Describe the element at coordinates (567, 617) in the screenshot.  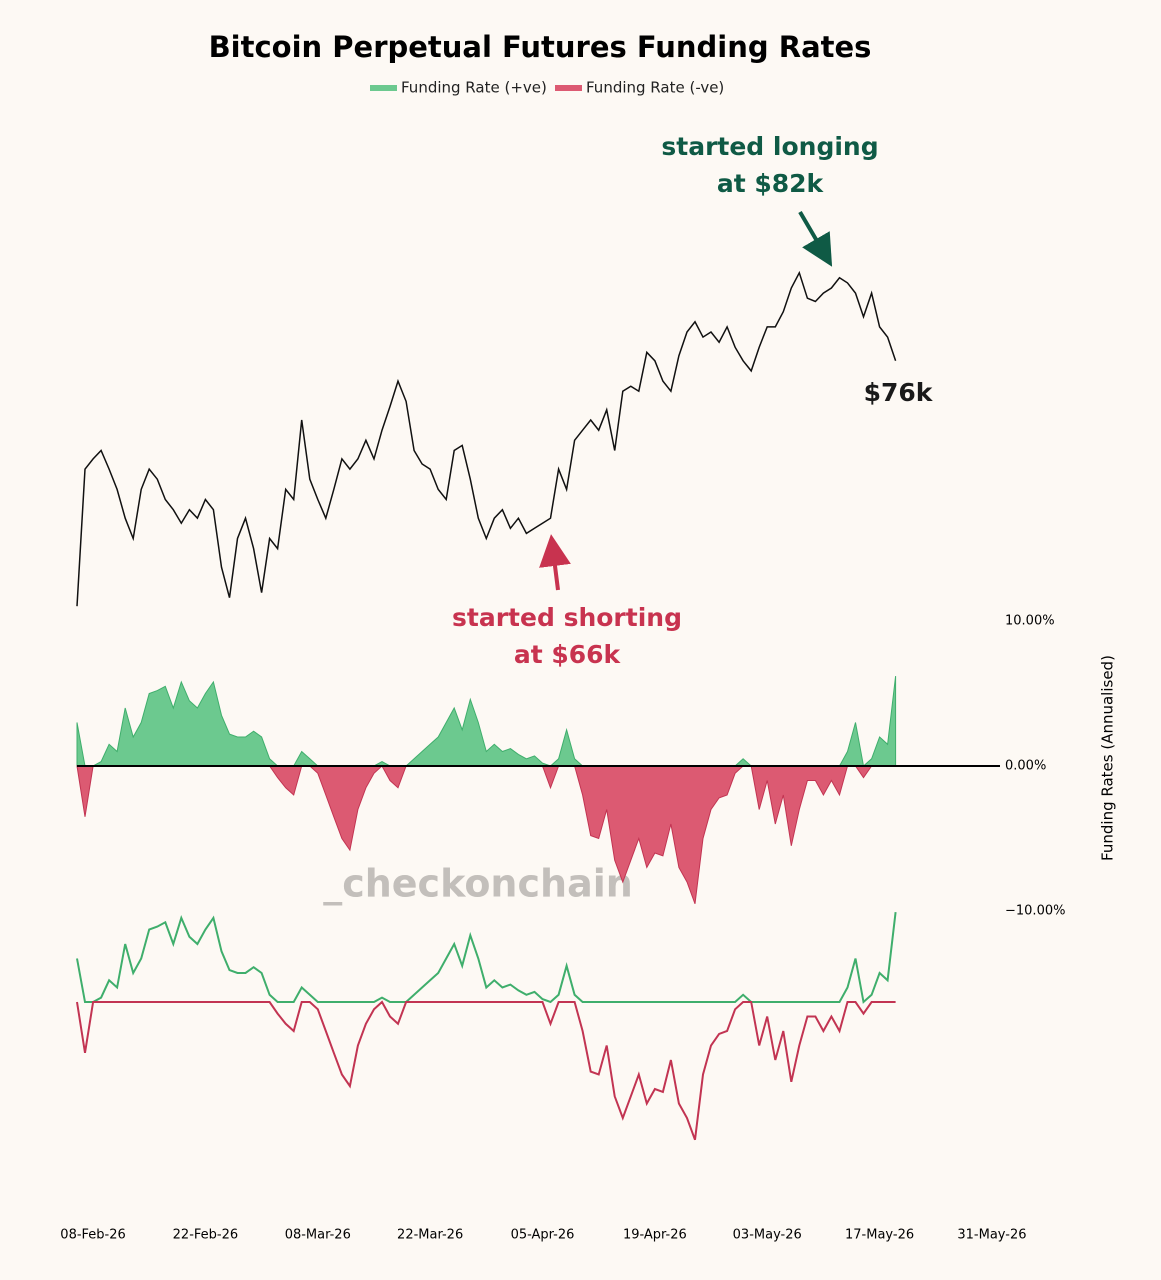
I see `annotation: started shorting` at that location.